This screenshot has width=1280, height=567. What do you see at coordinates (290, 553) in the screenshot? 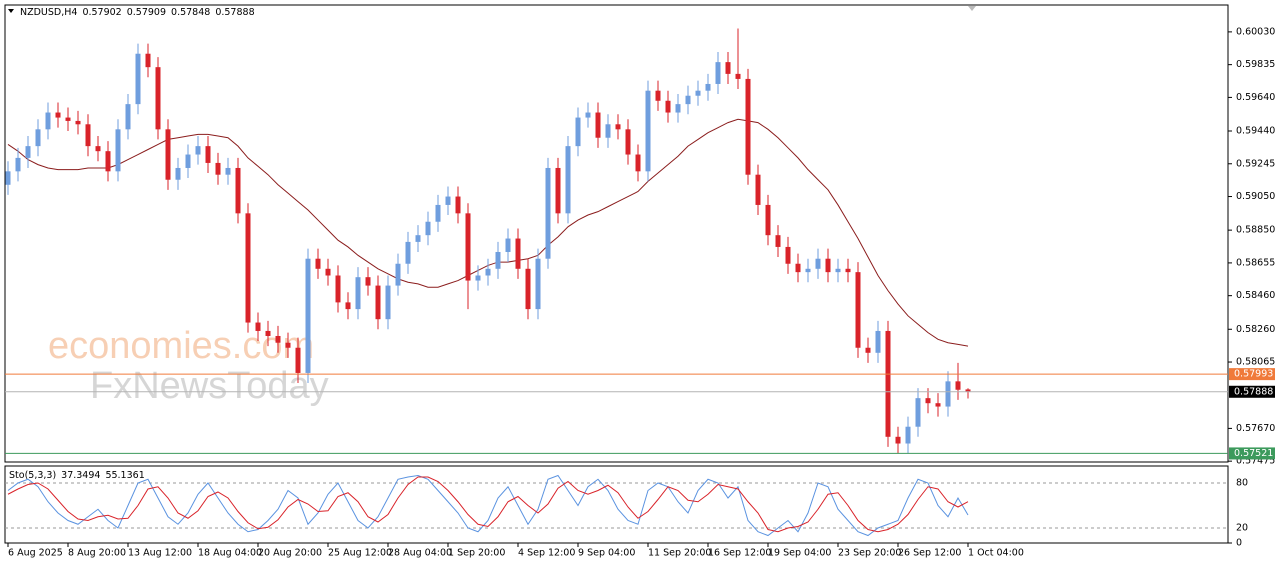
I see `x-tick-label: 20 Aug 20:00` at bounding box center [290, 553].